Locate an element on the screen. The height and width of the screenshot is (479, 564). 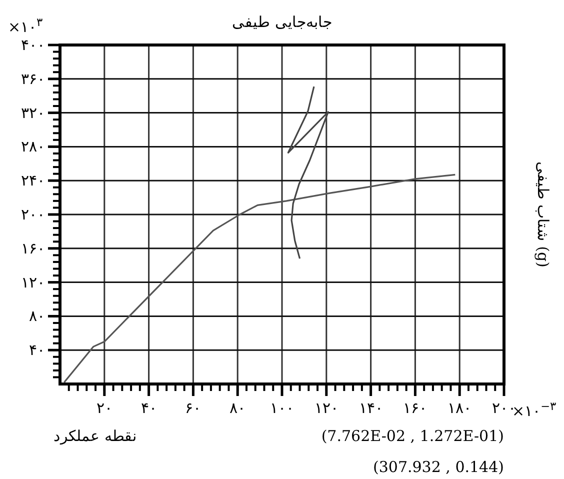
y-tick-label: ۲۴۰ is located at coordinates (33, 181).